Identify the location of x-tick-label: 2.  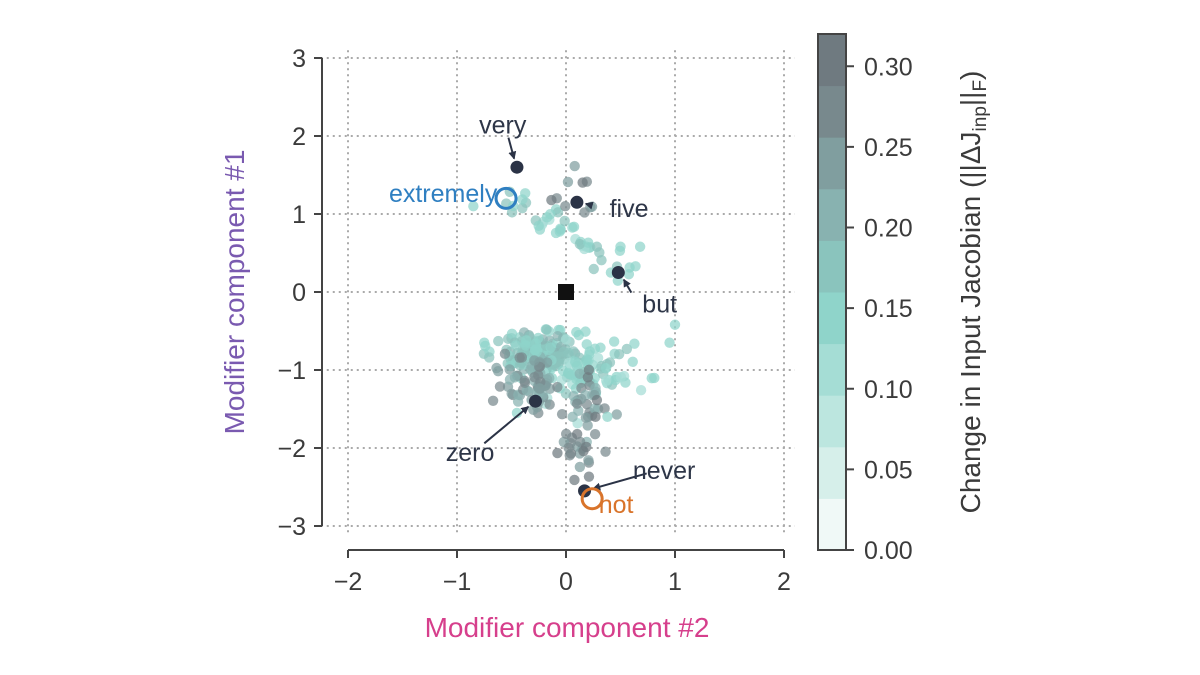
(784, 582).